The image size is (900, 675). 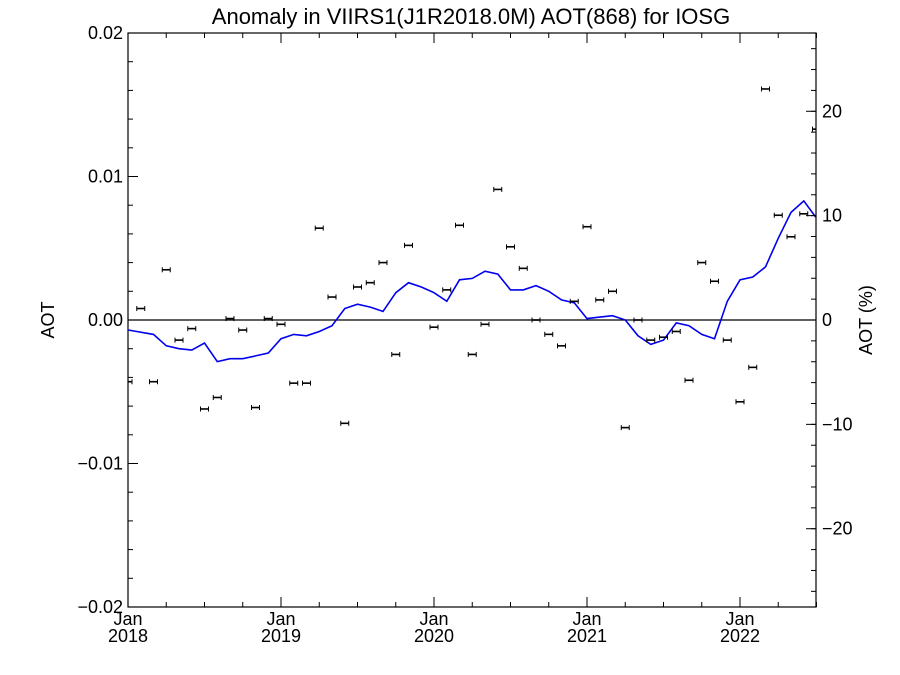 I want to click on x-tick-label-year: 2019, so click(x=281, y=636).